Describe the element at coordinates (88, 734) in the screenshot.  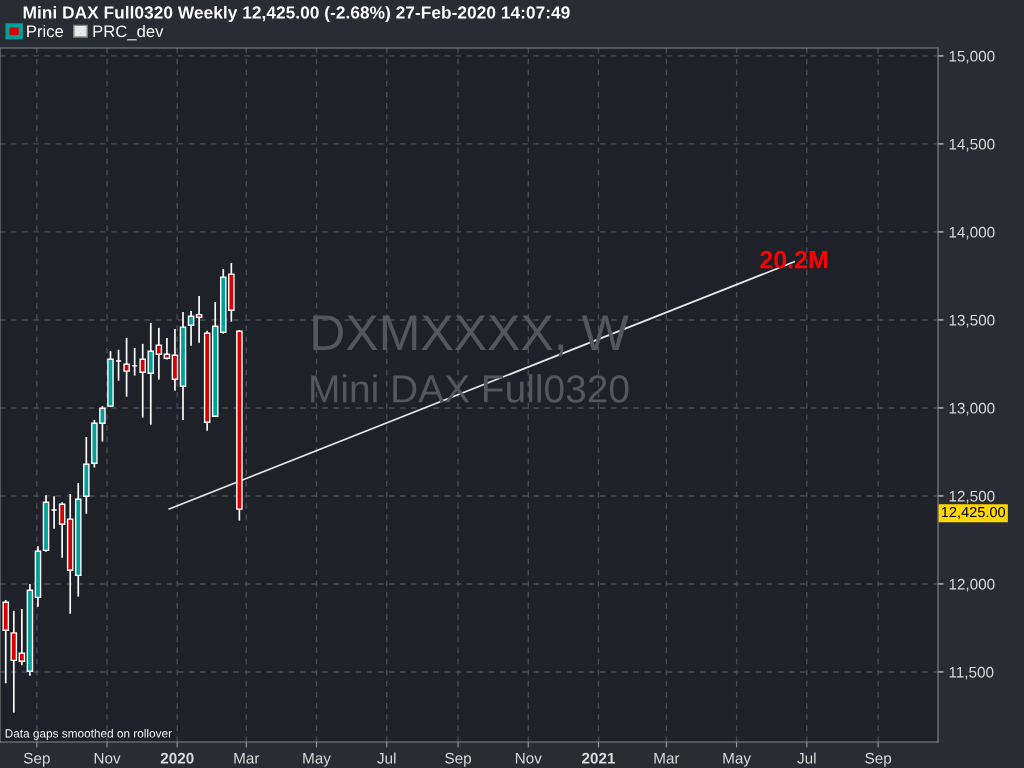
I see `annotation: Data gaps smoothed on rollover` at that location.